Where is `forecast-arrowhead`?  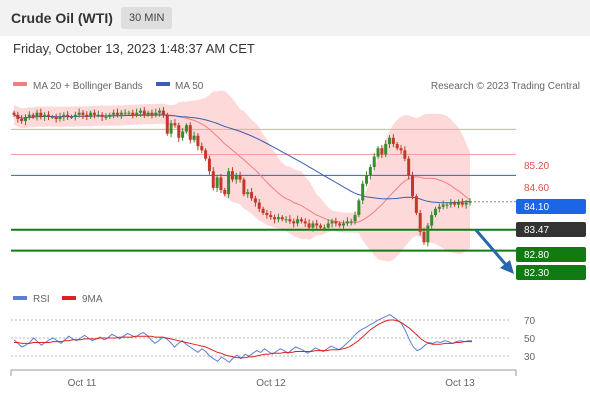 forecast-arrowhead is located at coordinates (507, 267).